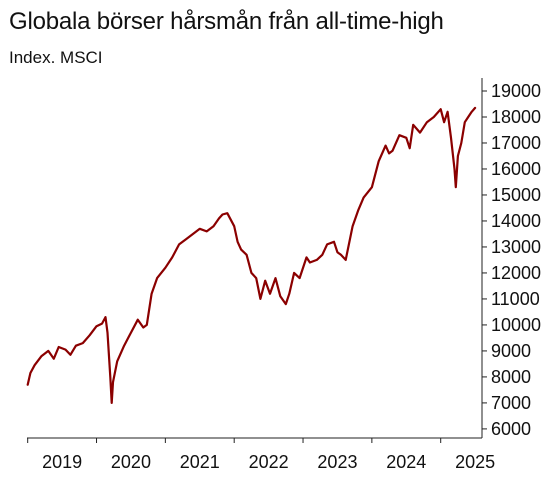 This screenshot has width=560, height=480. I want to click on x-tick-label: 2024, so click(406, 462).